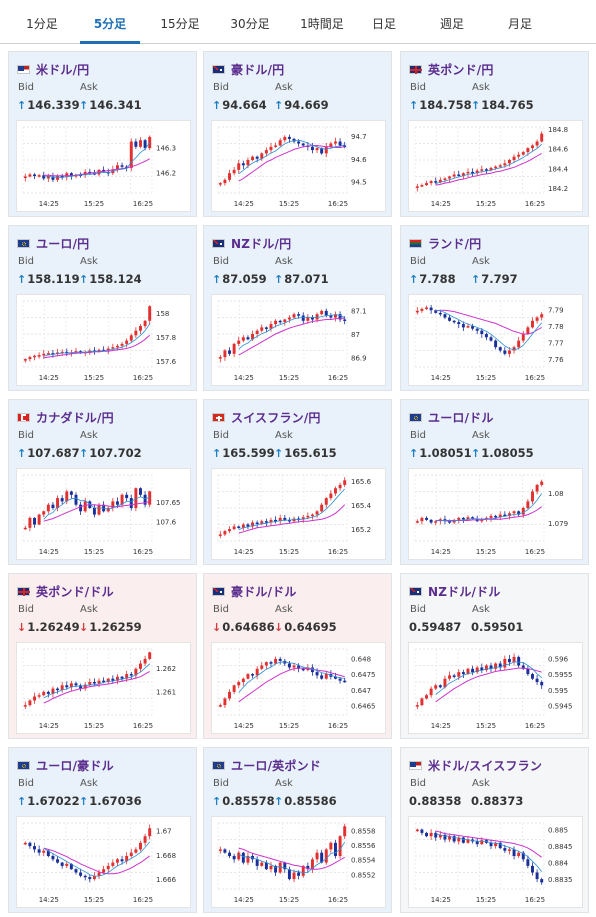 The width and height of the screenshot is (596, 917). What do you see at coordinates (110, 22) in the screenshot?
I see `tab-1: 5分足` at bounding box center [110, 22].